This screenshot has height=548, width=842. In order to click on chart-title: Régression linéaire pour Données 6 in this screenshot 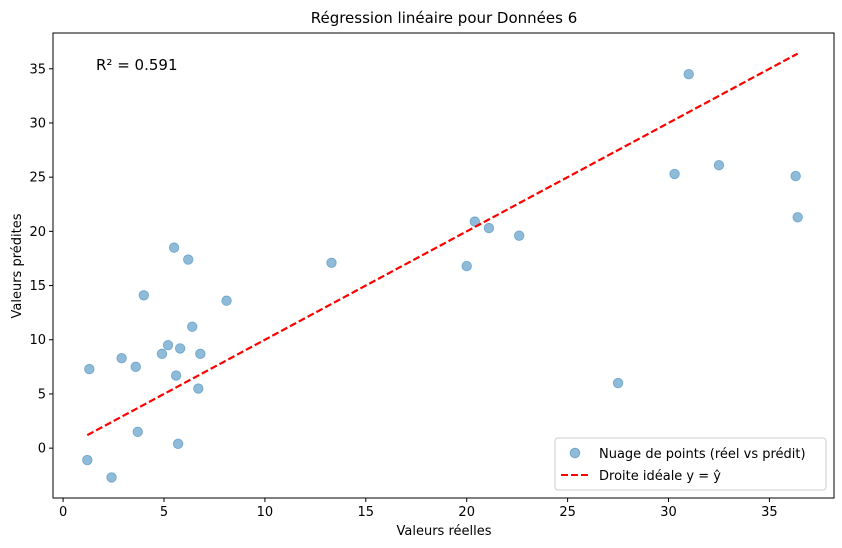, I will do `click(444, 18)`.